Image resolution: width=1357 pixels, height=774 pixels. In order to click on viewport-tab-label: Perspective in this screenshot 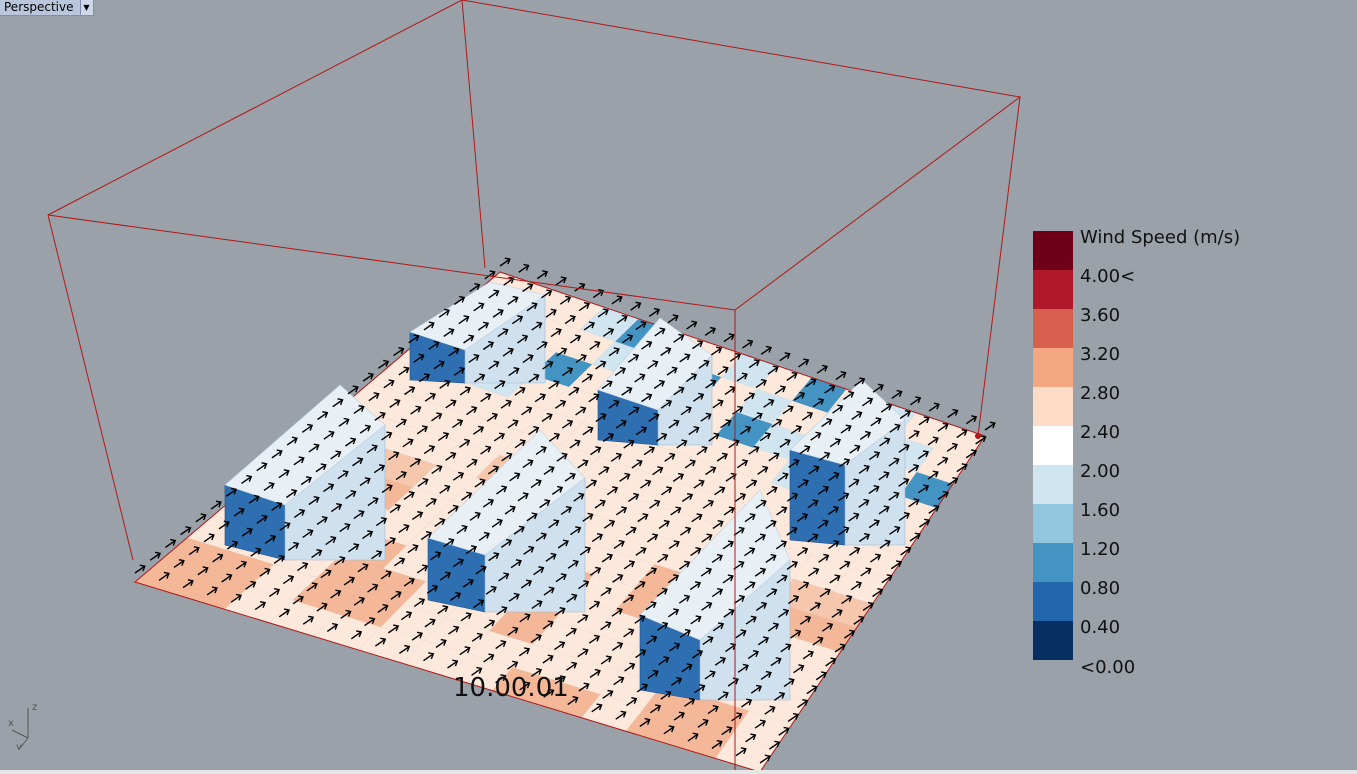, I will do `click(39, 7)`.